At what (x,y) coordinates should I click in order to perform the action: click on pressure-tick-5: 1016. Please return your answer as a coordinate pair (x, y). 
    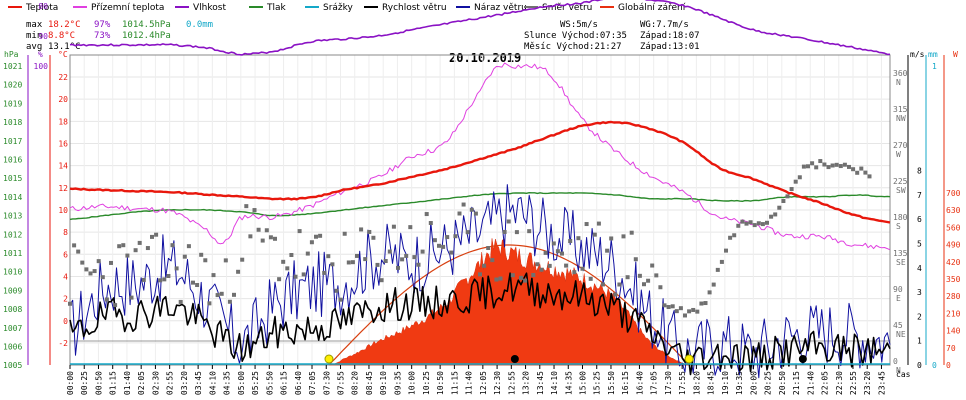
    Looking at the image, I should click on (12, 160).